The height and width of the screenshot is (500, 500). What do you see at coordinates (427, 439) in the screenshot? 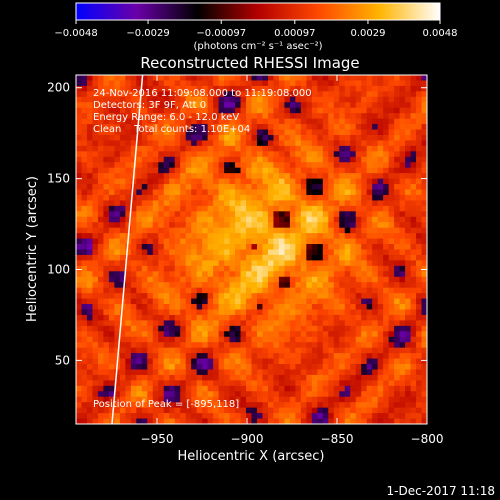
I see `x-tick-label: −800` at bounding box center [427, 439].